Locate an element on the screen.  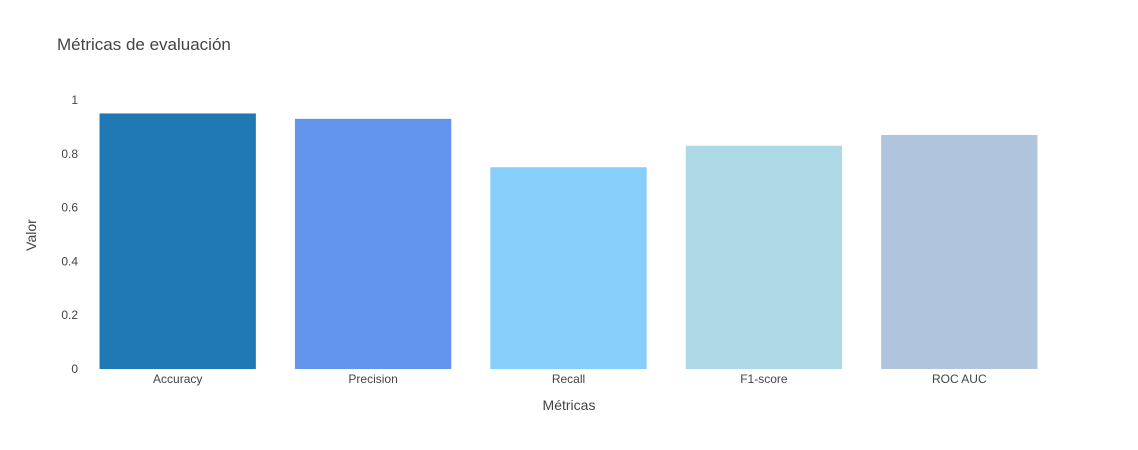
x-tick-label: Precision is located at coordinates (372, 379).